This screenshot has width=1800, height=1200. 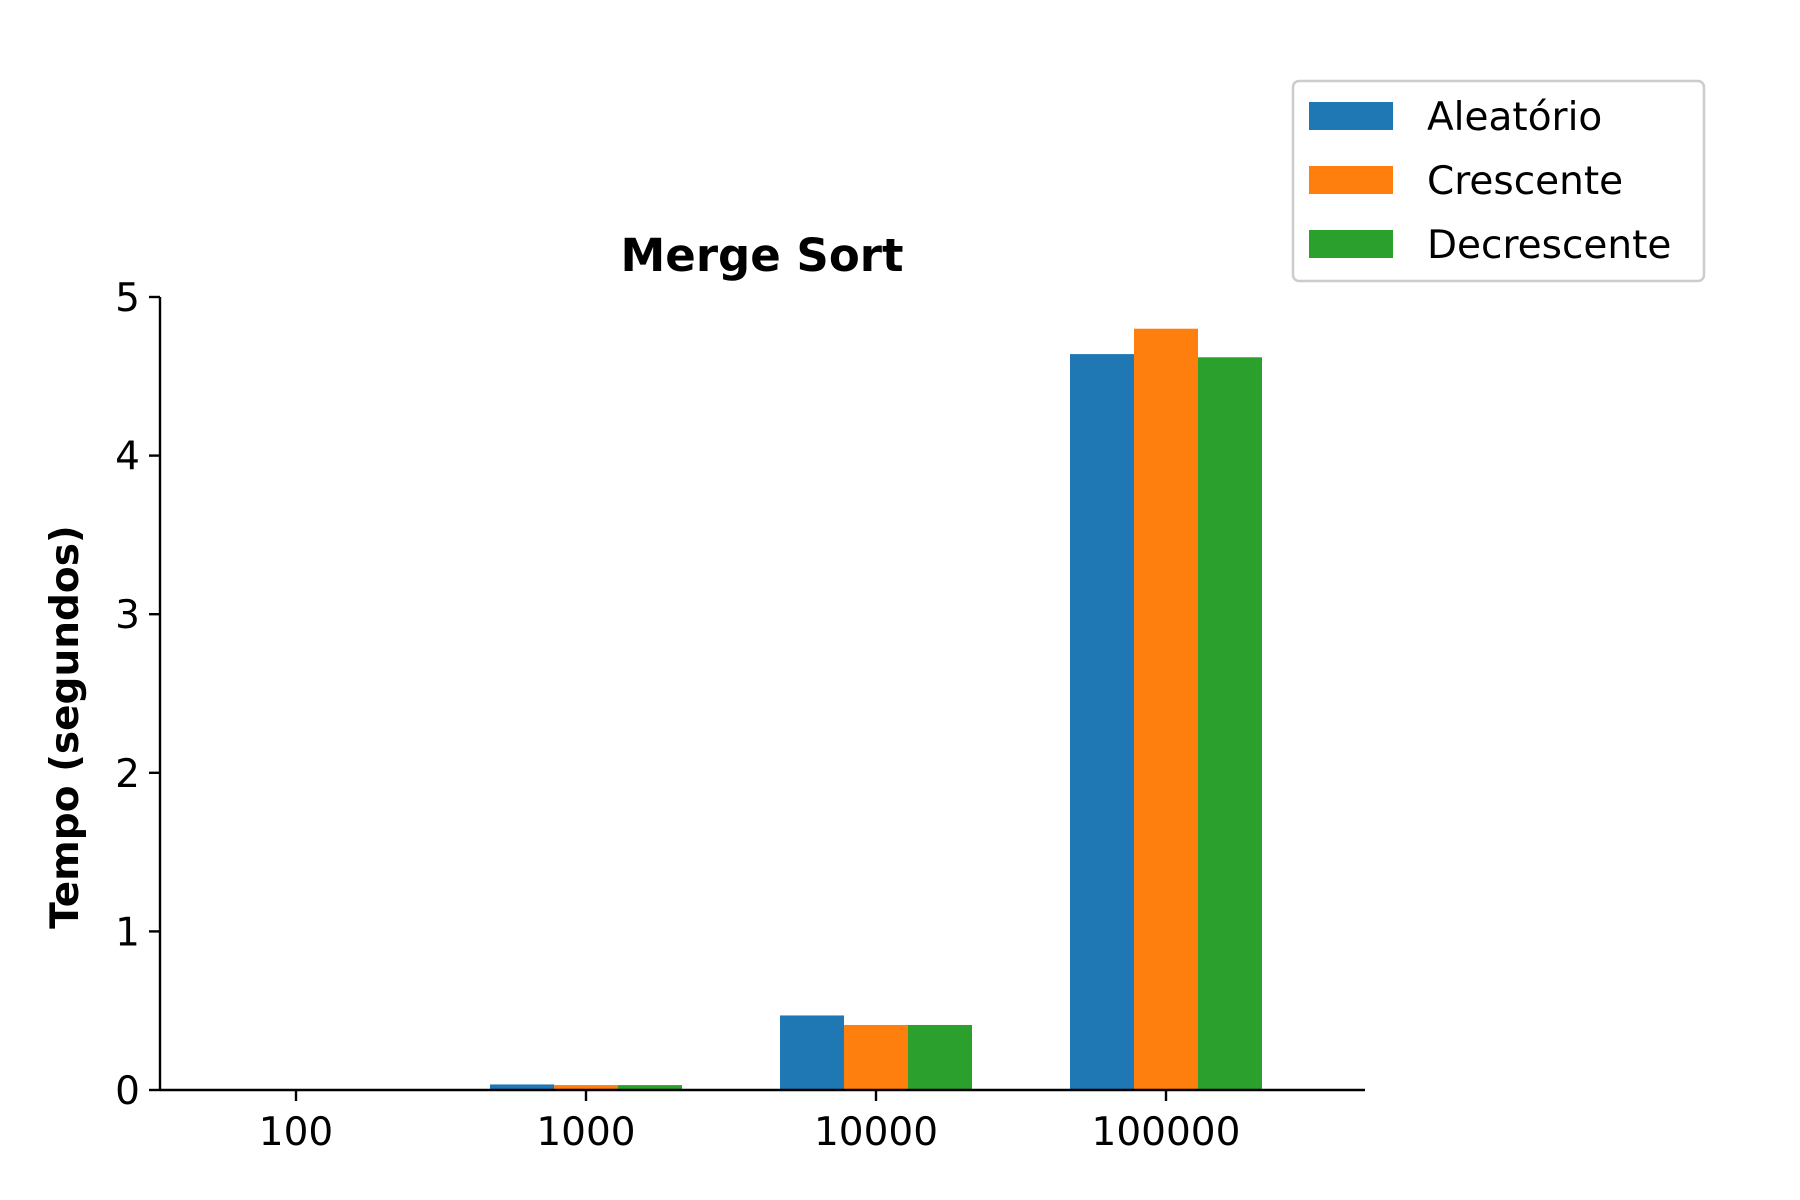 I want to click on y-tick-label: 2, so click(x=127, y=774).